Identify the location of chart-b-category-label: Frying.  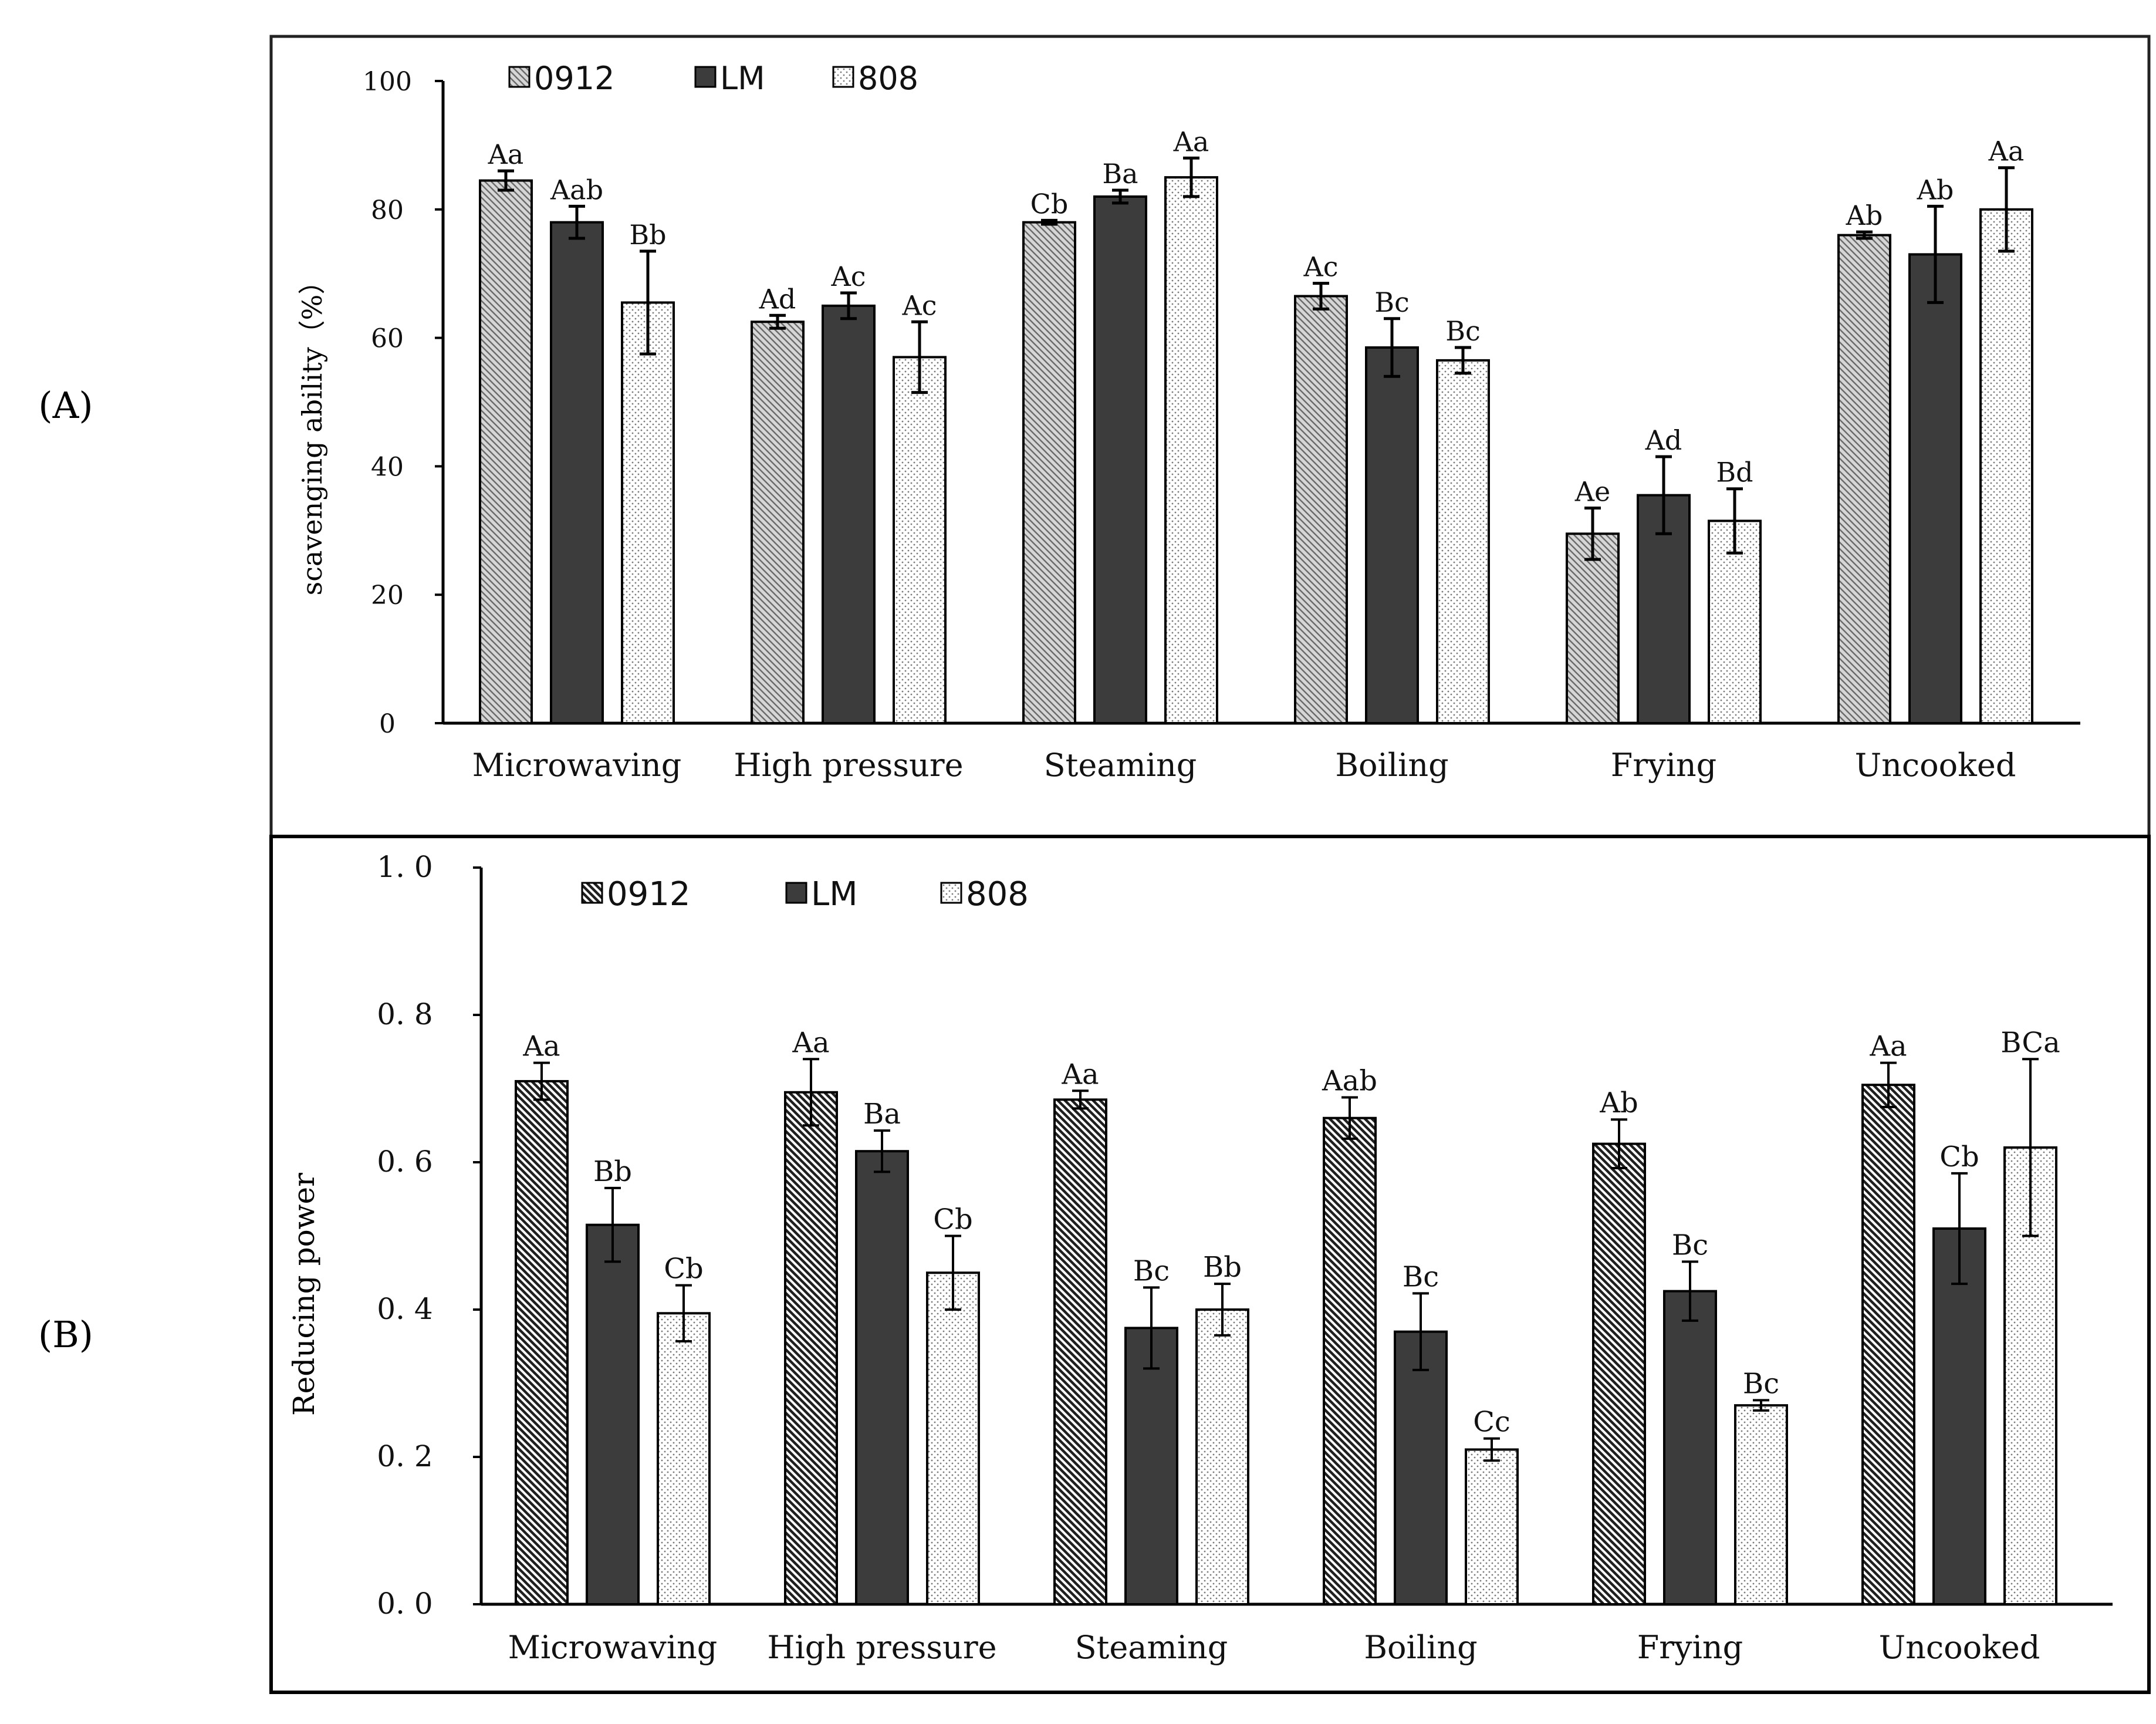
(1690, 1647).